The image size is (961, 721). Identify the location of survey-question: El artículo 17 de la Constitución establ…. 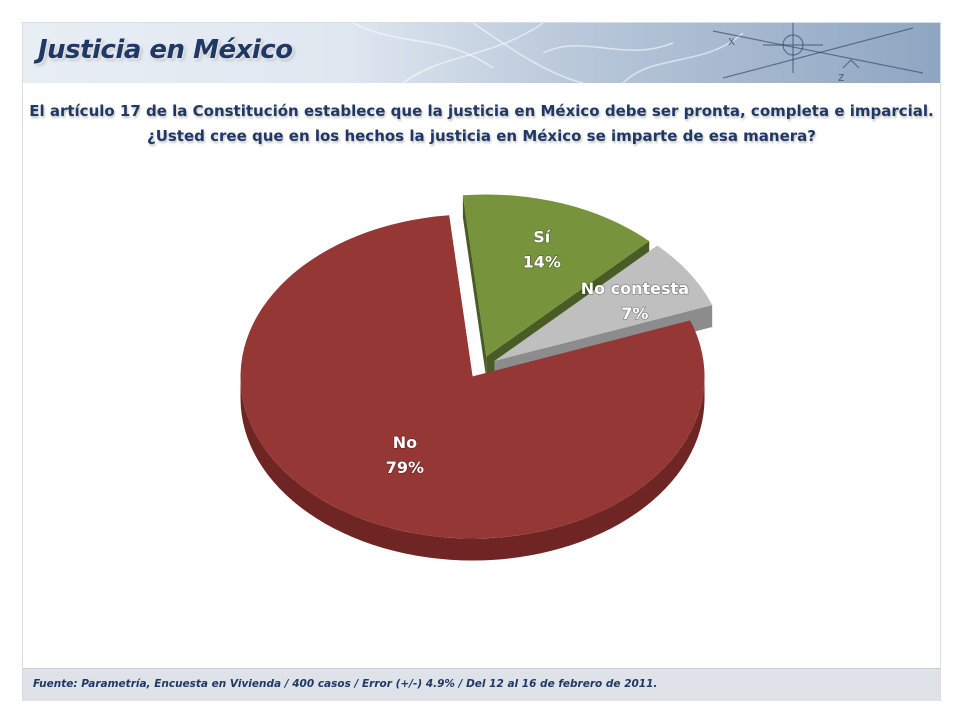
(481, 124).